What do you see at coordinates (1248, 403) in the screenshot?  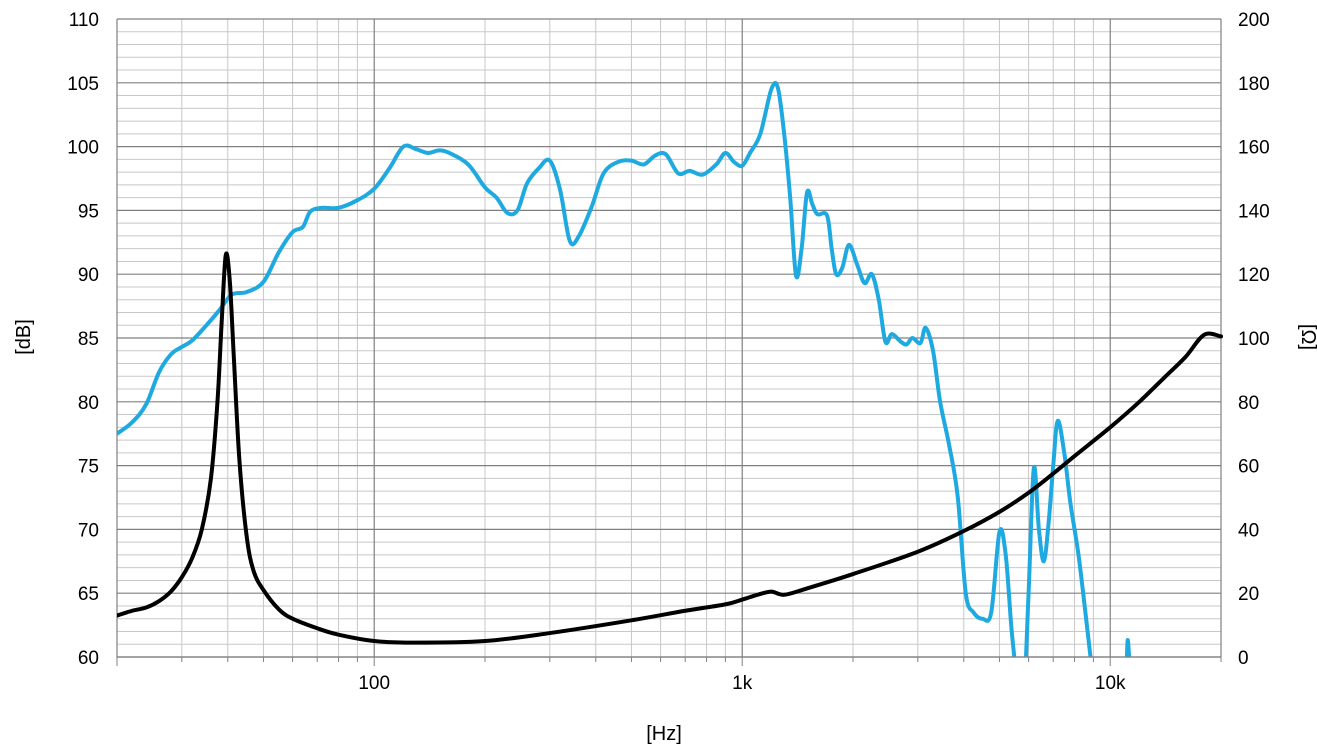 I see `y-right-tick-label: 80` at bounding box center [1248, 403].